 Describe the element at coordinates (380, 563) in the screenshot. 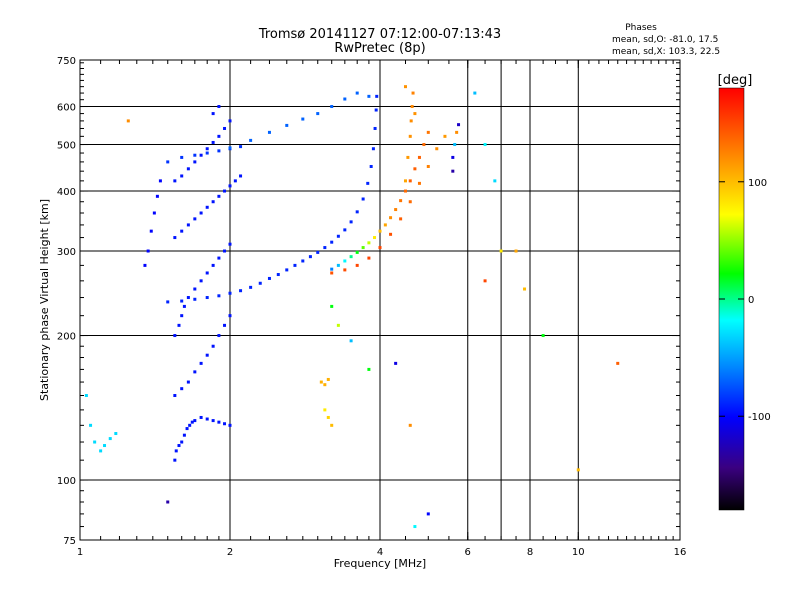

I see `x-axis-label: Frequency [MHz]` at that location.